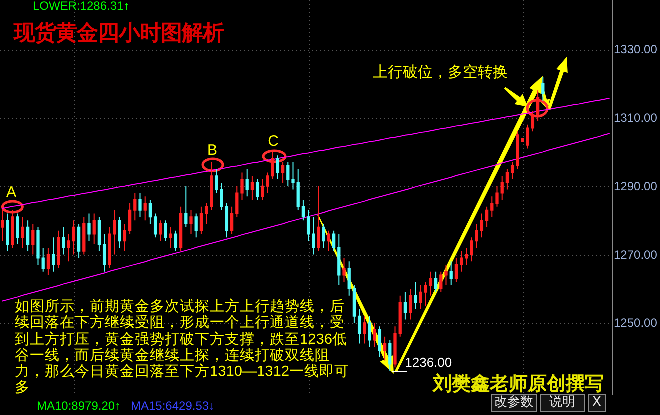  I want to click on text: MA10:8979.20↑, so click(79, 406).